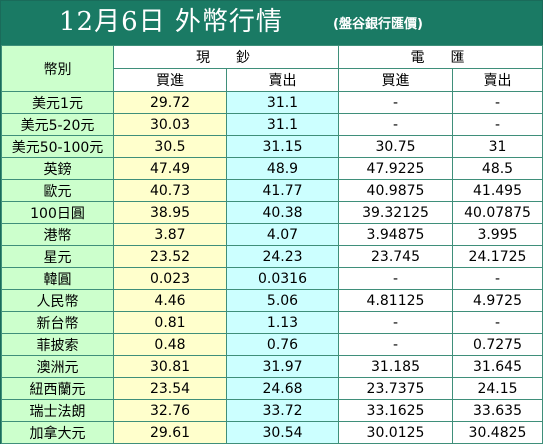 This screenshot has height=444, width=543. Describe the element at coordinates (497, 168) in the screenshot. I see `wire-sell-cell: 48.5` at that location.